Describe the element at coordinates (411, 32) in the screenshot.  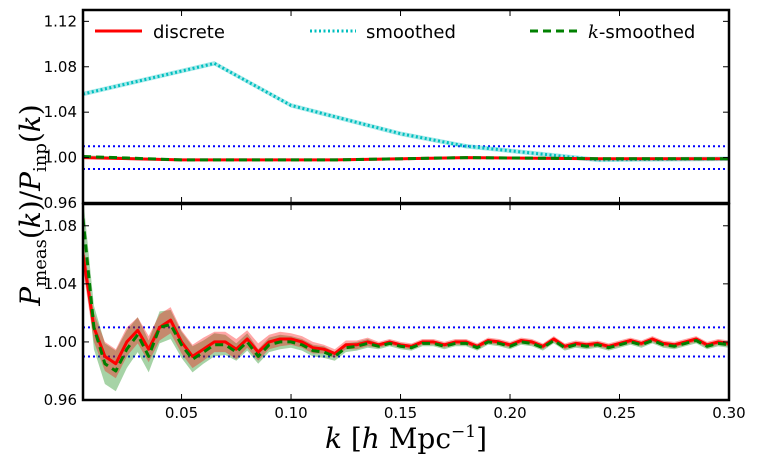
I see `legend-smoothed-label: smoothed` at that location.